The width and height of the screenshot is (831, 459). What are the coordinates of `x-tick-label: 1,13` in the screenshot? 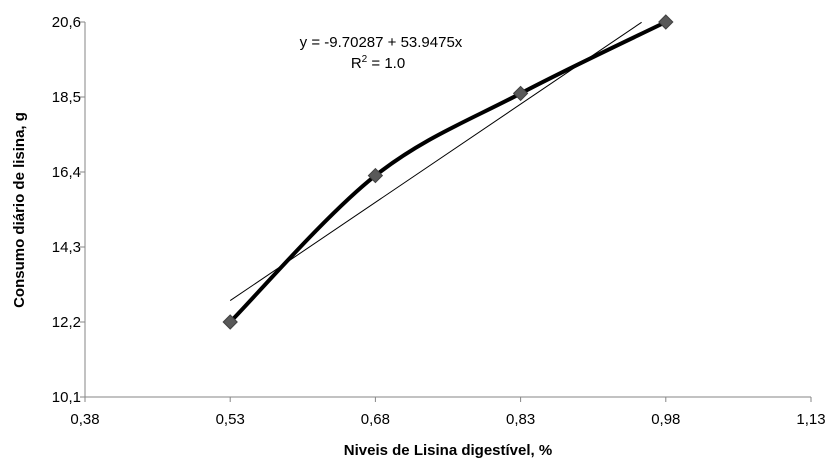 It's located at (810, 419).